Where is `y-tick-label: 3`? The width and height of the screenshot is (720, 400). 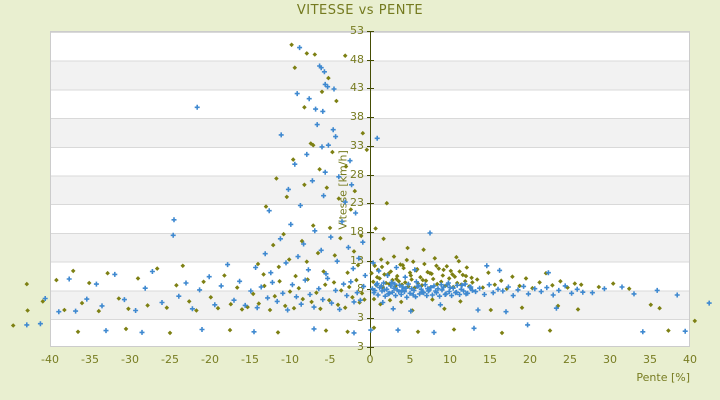
y-tick-label: 3 is located at coordinates (360, 317).